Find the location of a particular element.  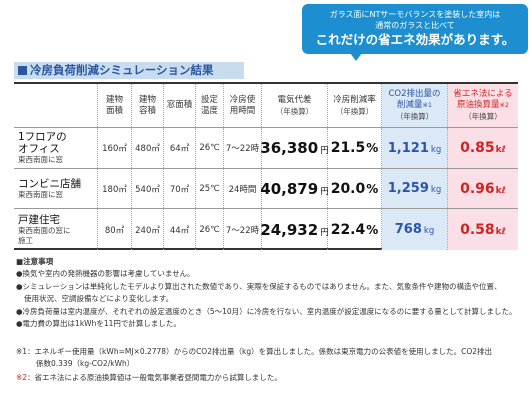

header-co2: CO2排出量の削減量※1 （年換算） is located at coordinates (415, 105).